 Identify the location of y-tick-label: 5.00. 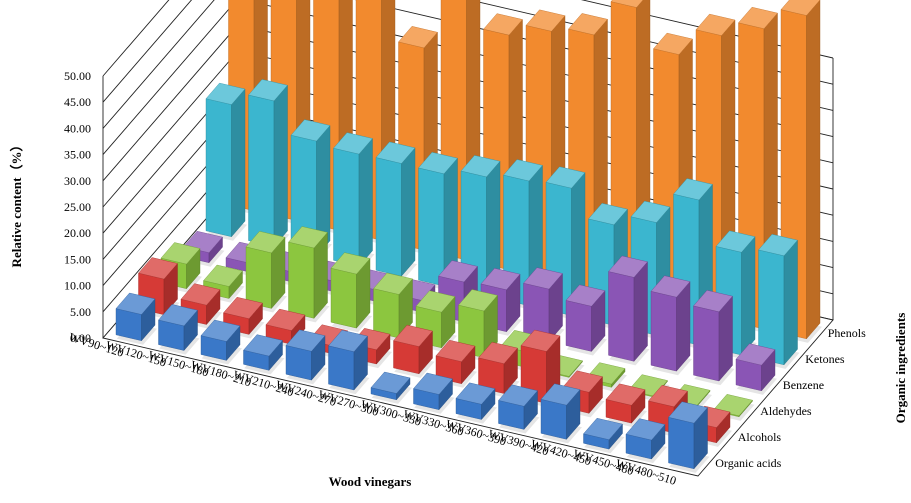
(80, 312).